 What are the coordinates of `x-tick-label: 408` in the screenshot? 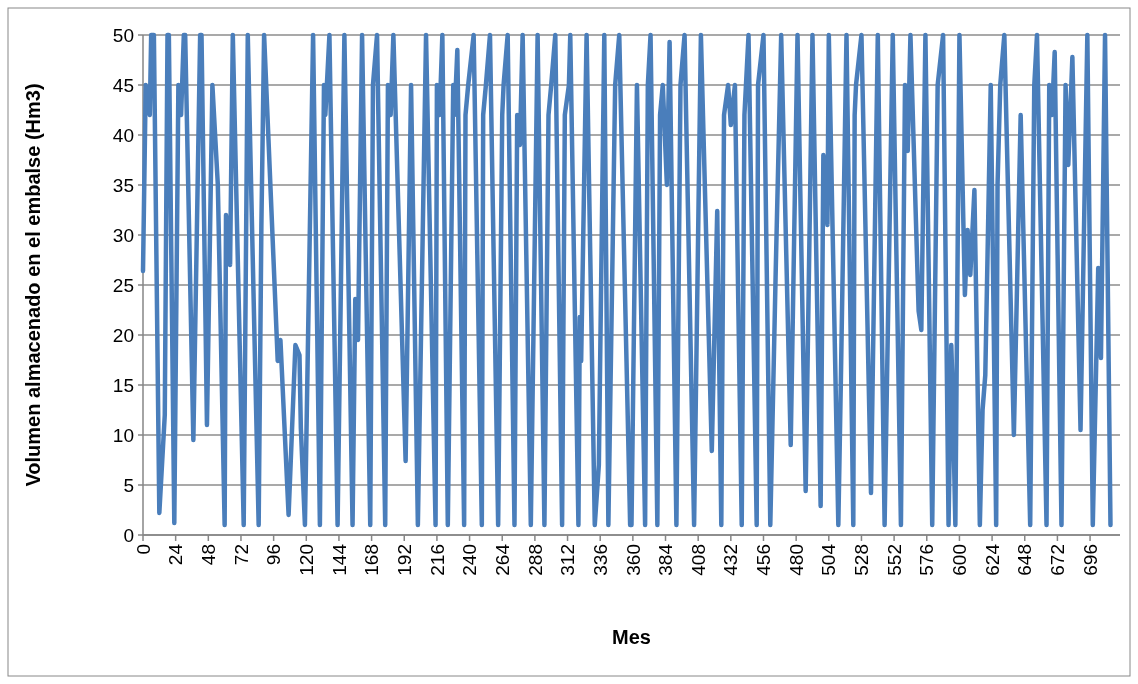 It's located at (698, 560).